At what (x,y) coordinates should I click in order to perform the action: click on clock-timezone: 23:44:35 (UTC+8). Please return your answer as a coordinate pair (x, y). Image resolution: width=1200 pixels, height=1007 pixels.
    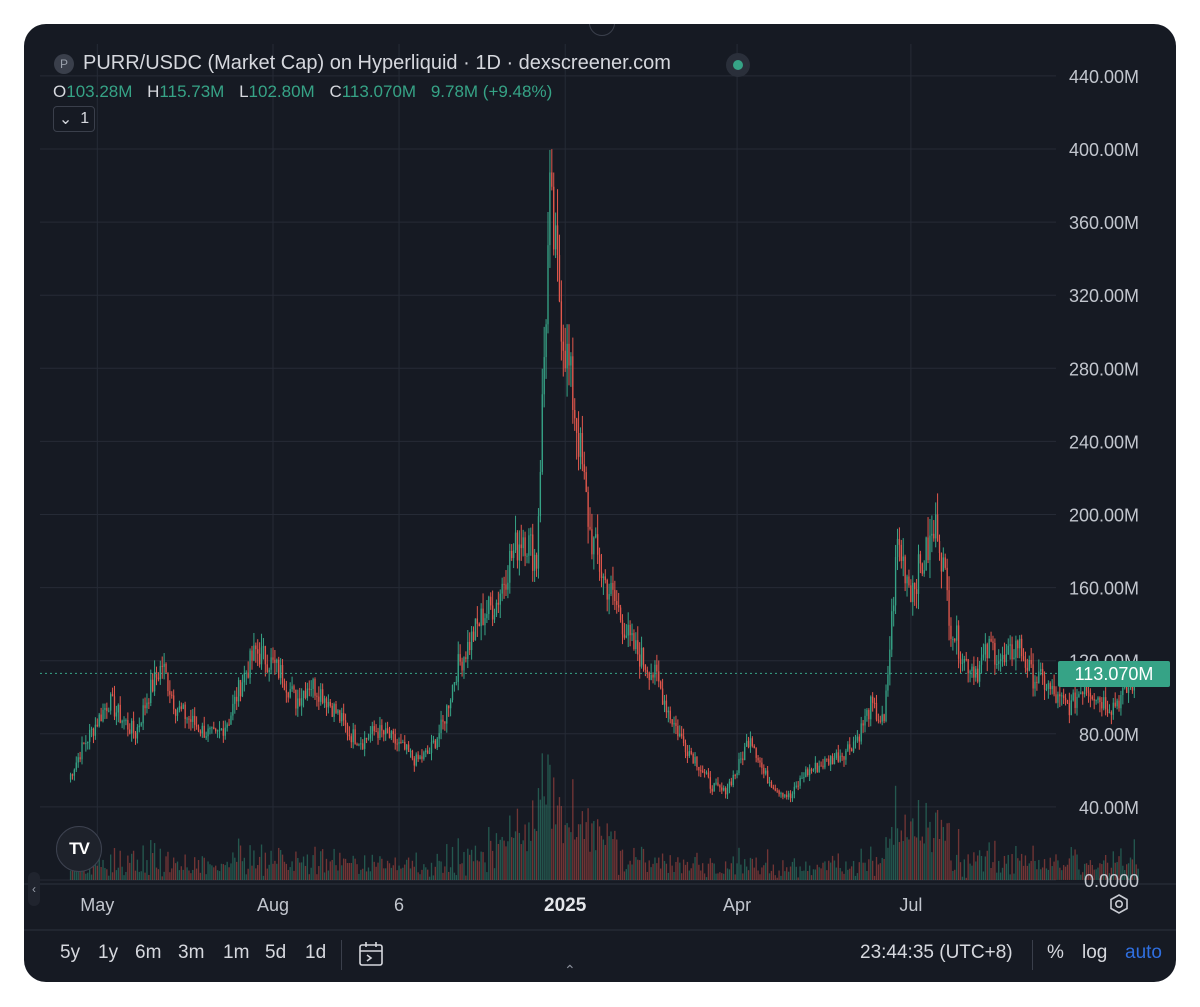
    Looking at the image, I should click on (936, 952).